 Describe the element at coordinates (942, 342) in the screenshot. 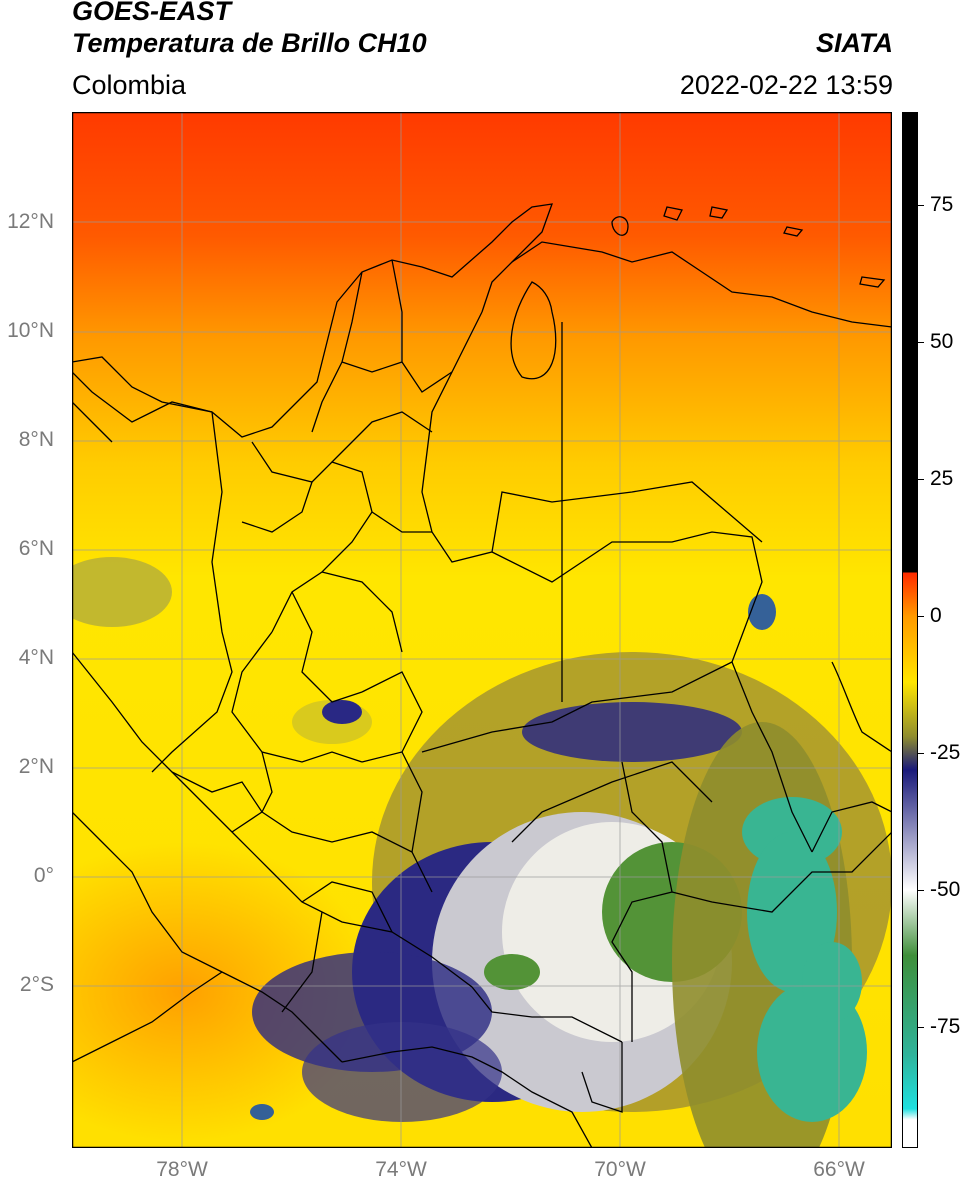

I see `colorbar-tick-label: 50` at that location.